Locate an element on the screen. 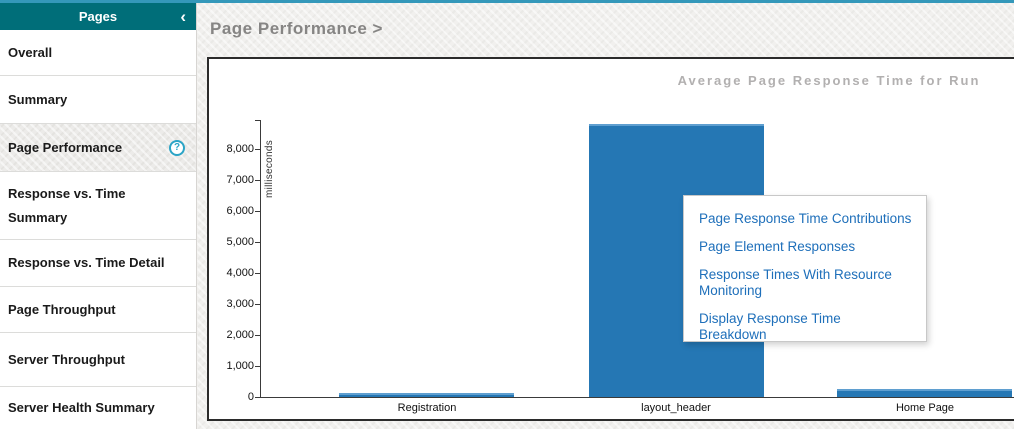 The height and width of the screenshot is (429, 1014). sidebar-item-server-throughput: Server Throughput is located at coordinates (98, 360).